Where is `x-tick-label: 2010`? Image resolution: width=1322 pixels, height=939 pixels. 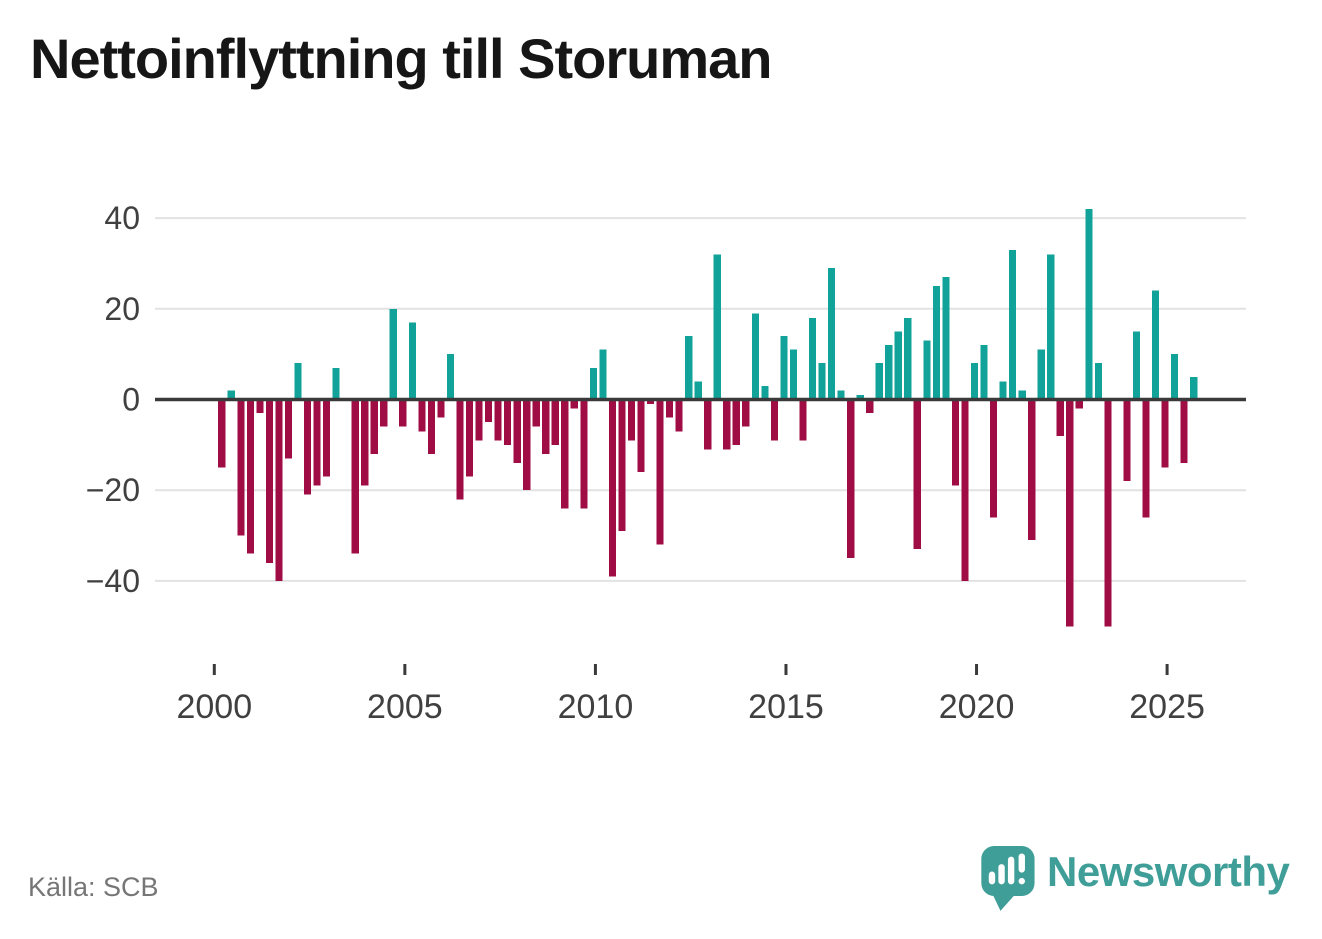
x-tick-label: 2010 is located at coordinates (596, 707).